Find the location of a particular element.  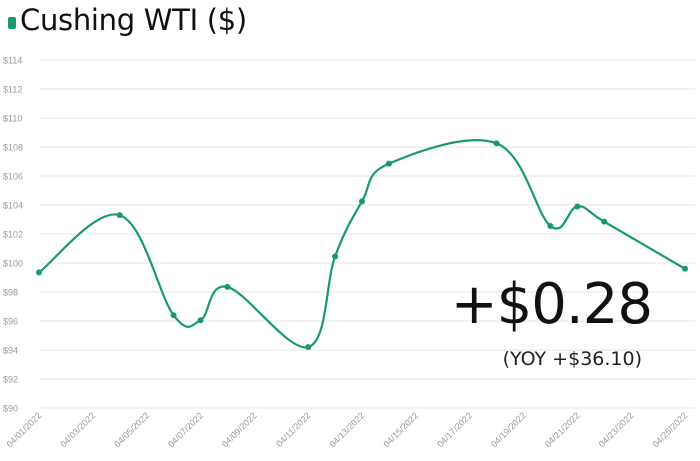

x-tick-label: 04/09/2022 is located at coordinates (239, 429).